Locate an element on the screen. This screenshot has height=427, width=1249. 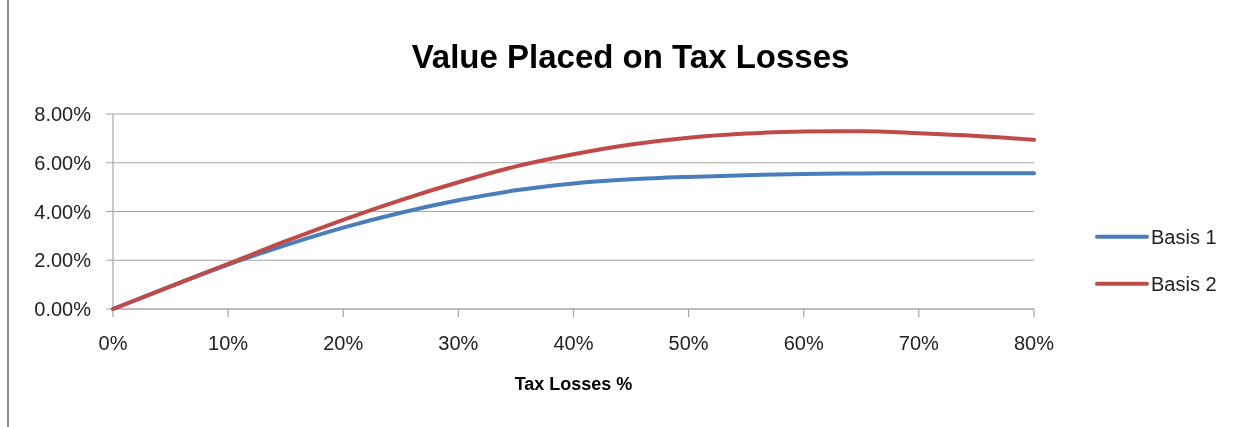
x-axis-title: Tax Losses % is located at coordinates (573, 384).